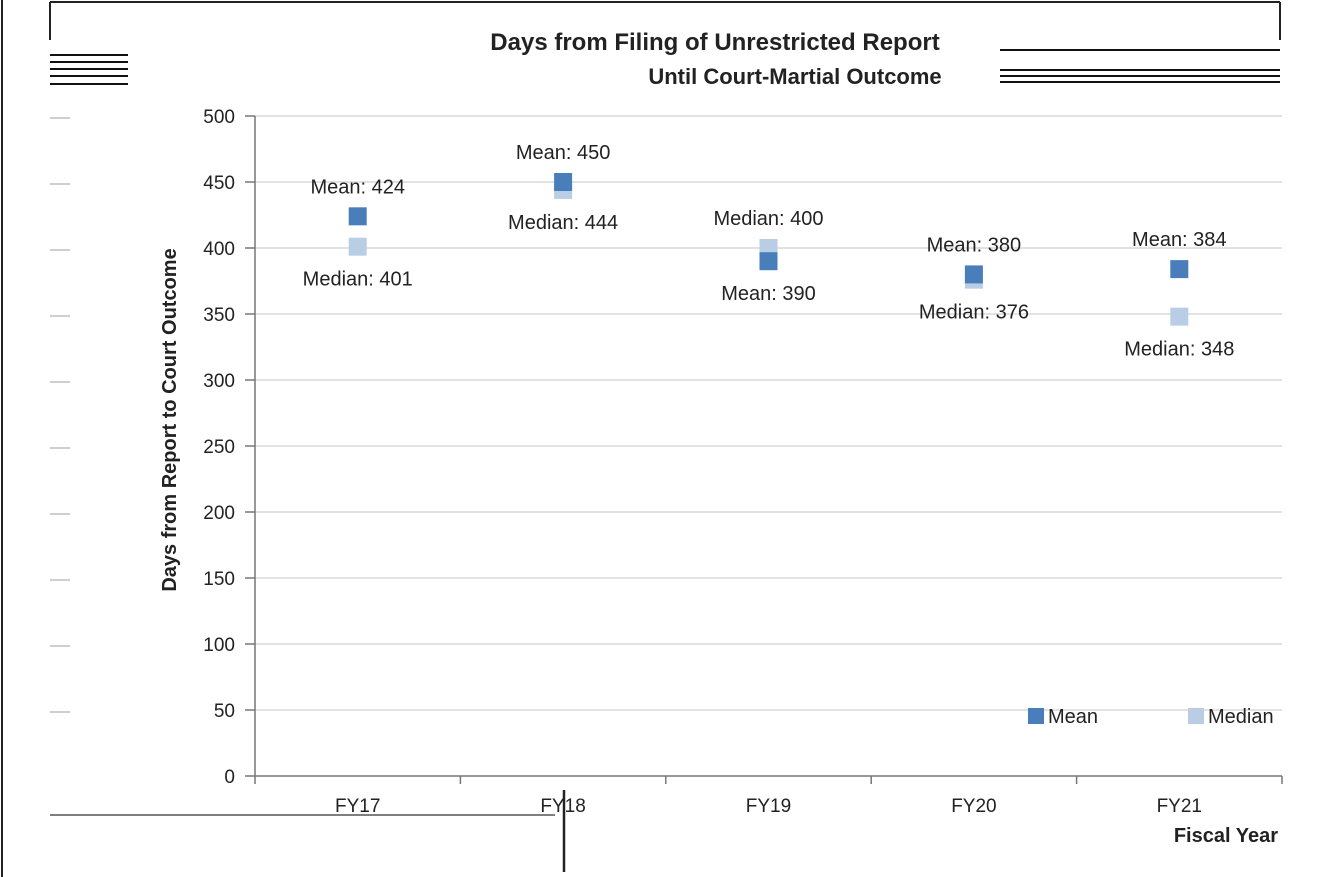  Describe the element at coordinates (563, 153) in the screenshot. I see `mean-label-FY18: Mean: 450` at that location.